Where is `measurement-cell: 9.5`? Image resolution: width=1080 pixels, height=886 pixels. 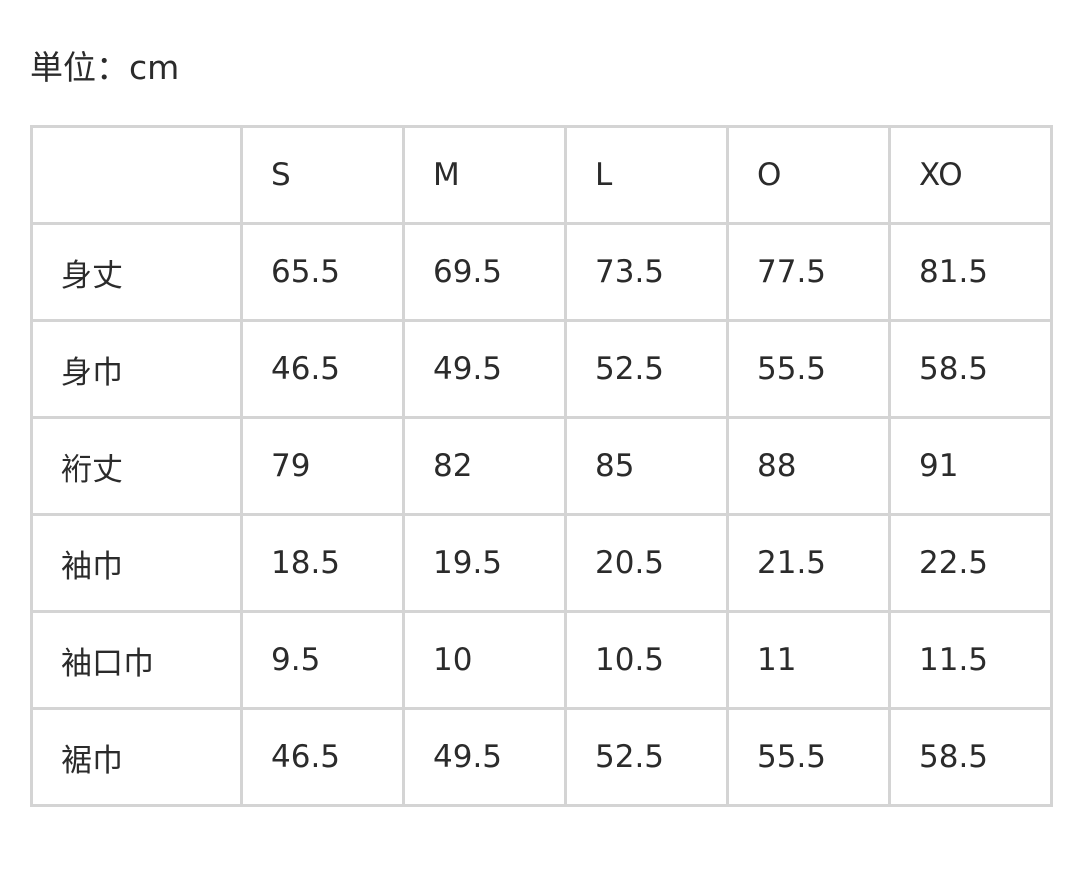
measurement-cell: 9.5 is located at coordinates (322, 660).